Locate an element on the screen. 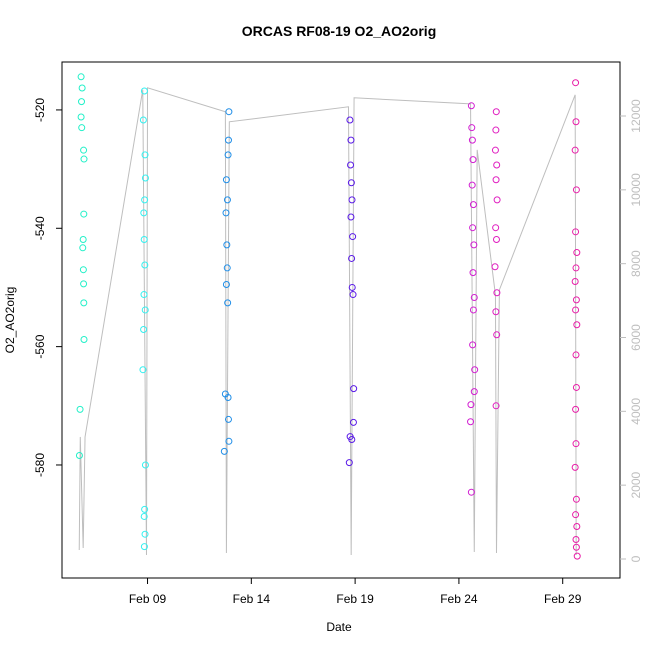  y2-tick-label: 12000 is located at coordinates (636, 116).